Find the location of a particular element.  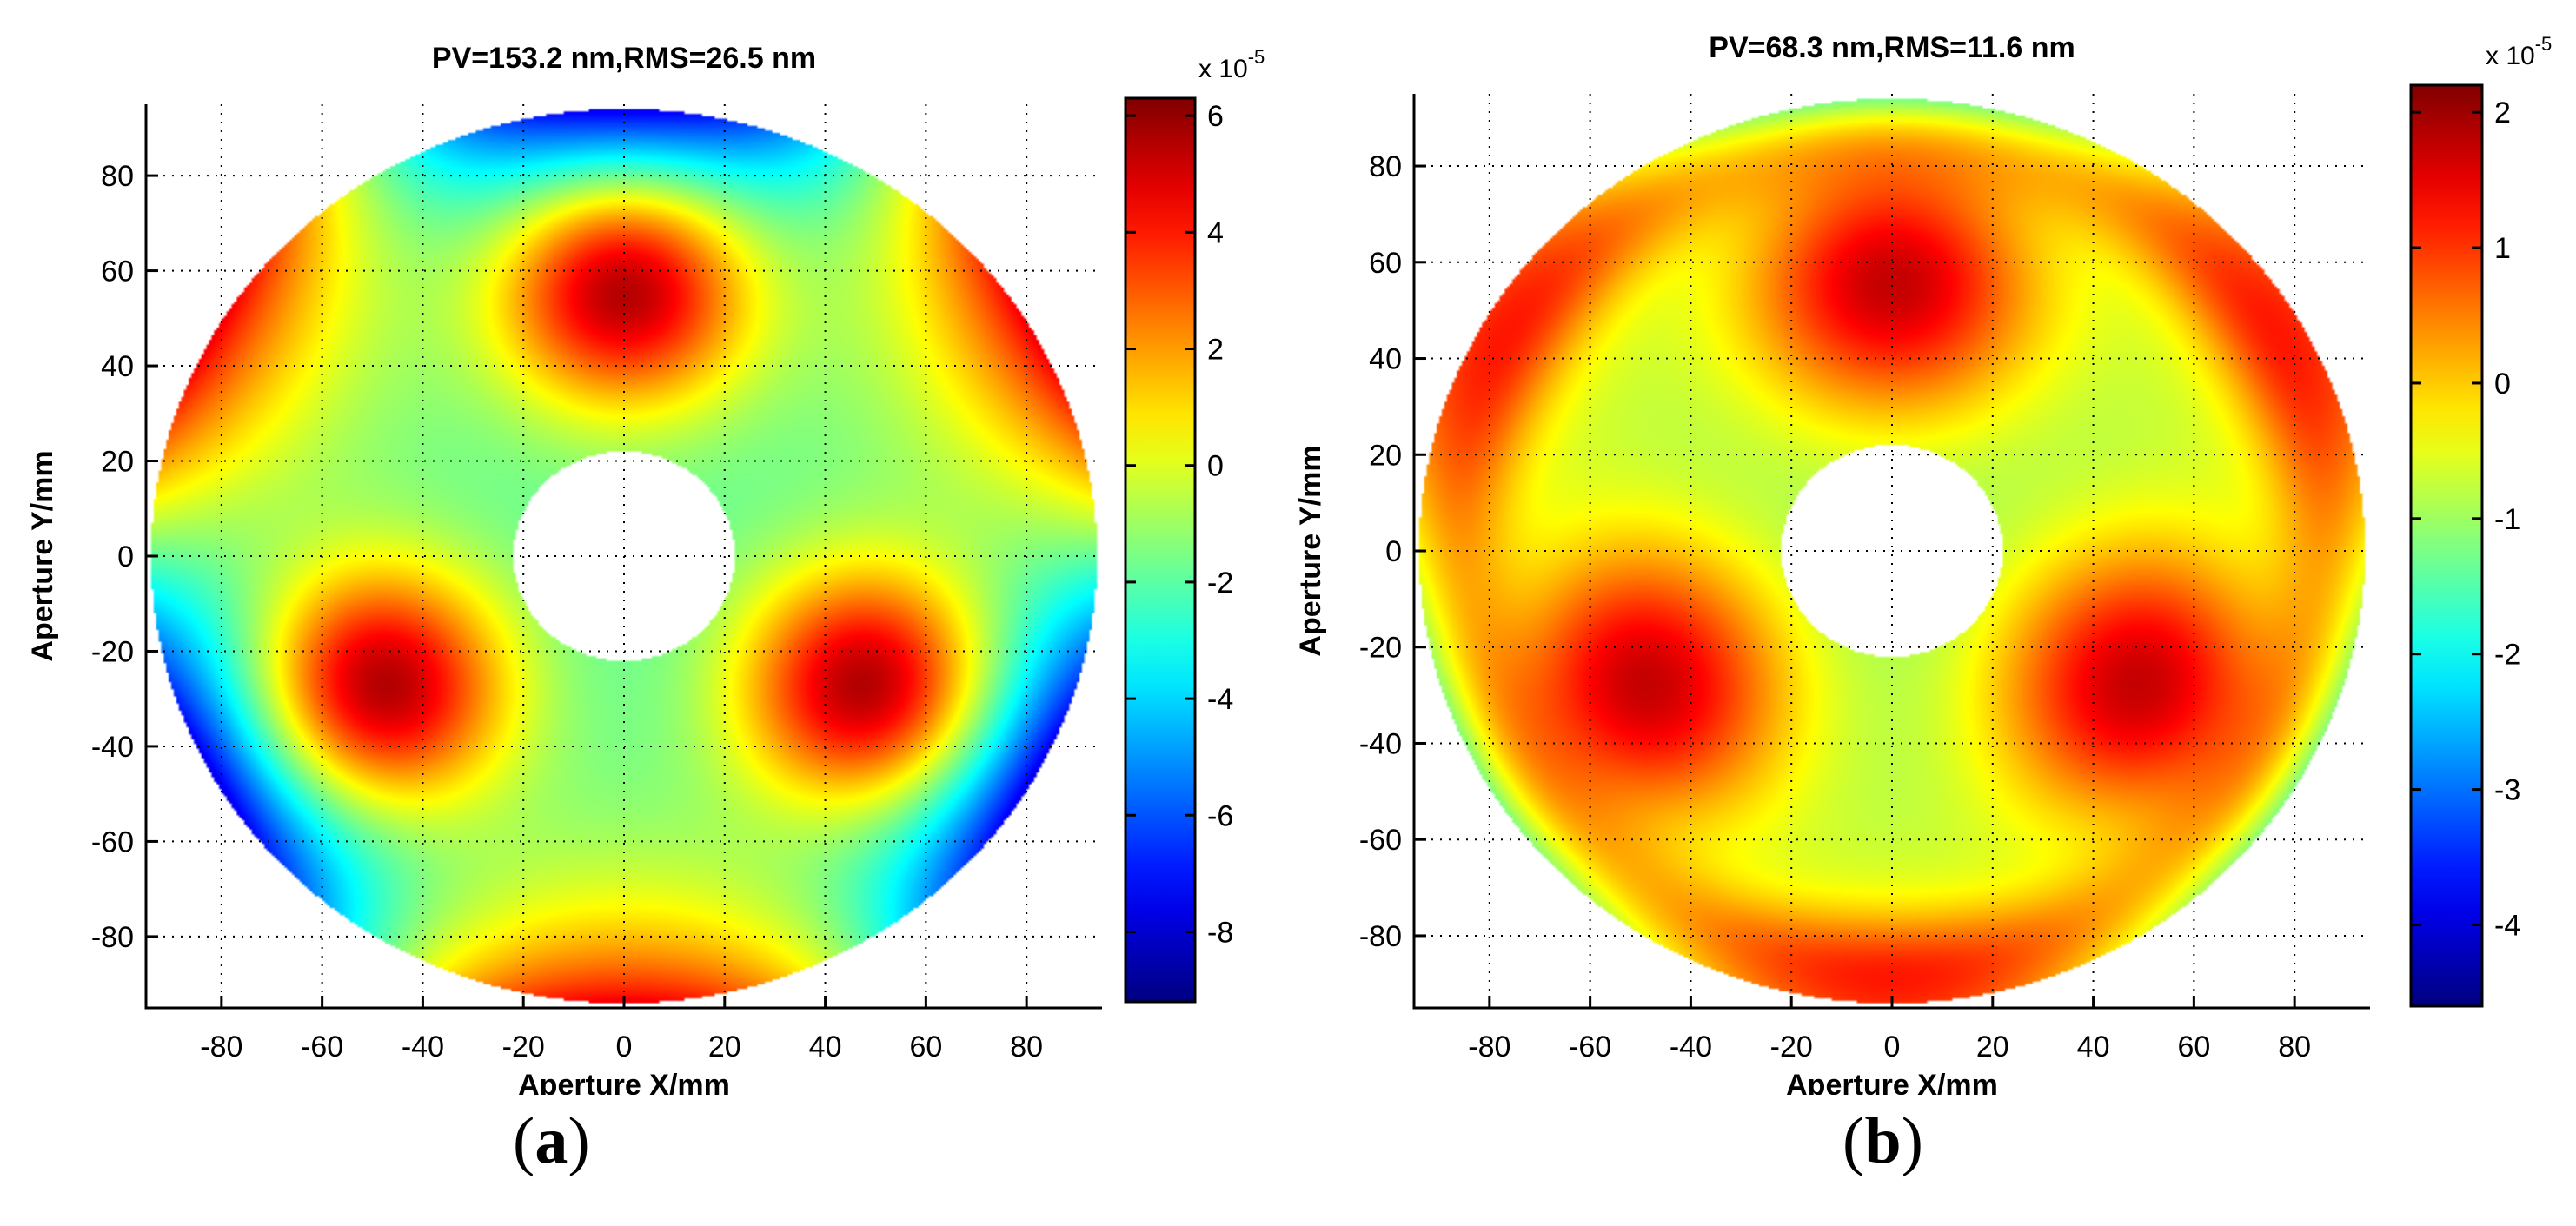

colorbar-tick-label: 4 is located at coordinates (1215, 232).